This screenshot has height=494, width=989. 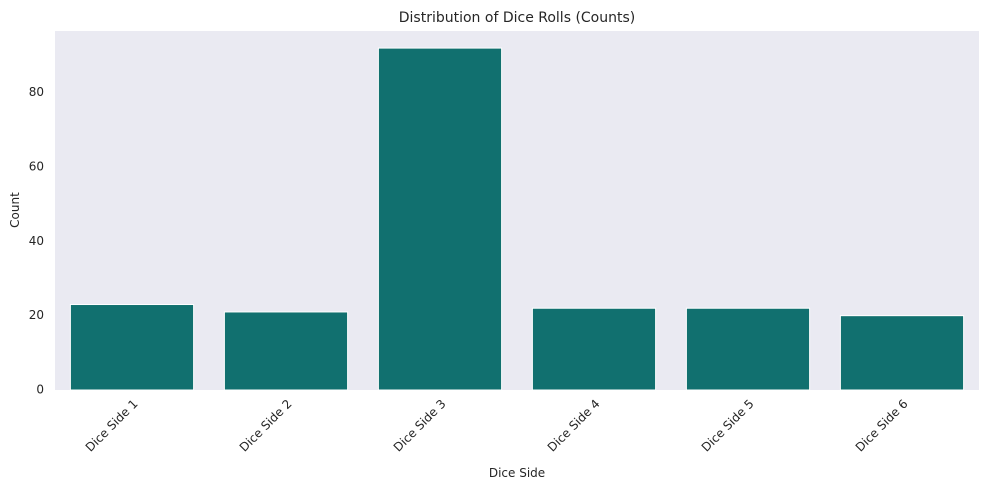 I want to click on x-axis-label: Dice Side, so click(x=517, y=473).